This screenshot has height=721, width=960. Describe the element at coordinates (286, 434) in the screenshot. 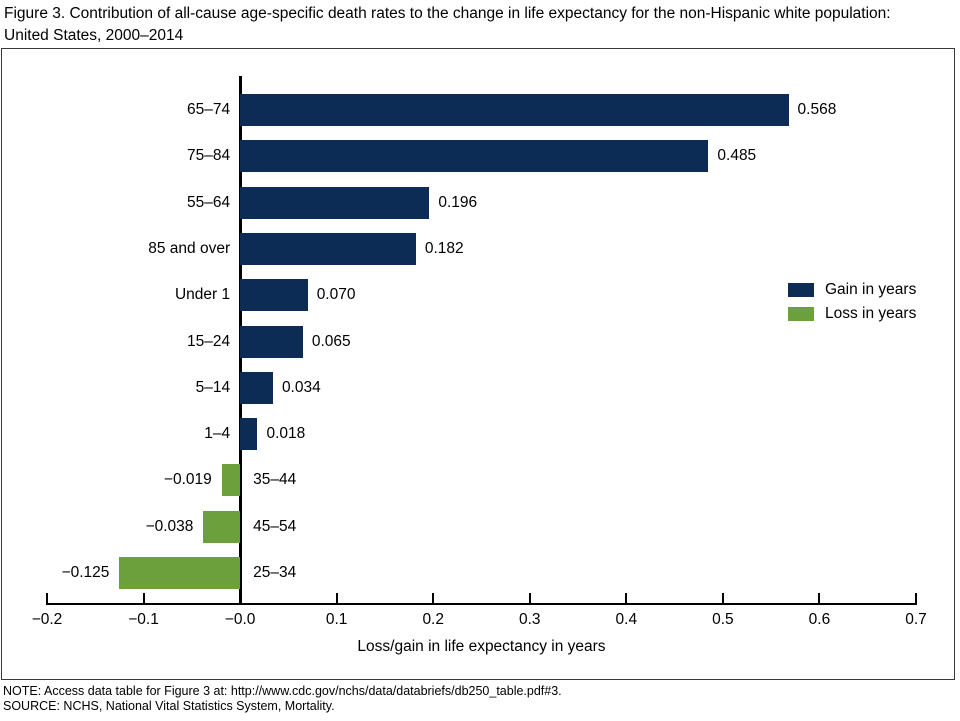

I see `value-label: 0.018` at that location.